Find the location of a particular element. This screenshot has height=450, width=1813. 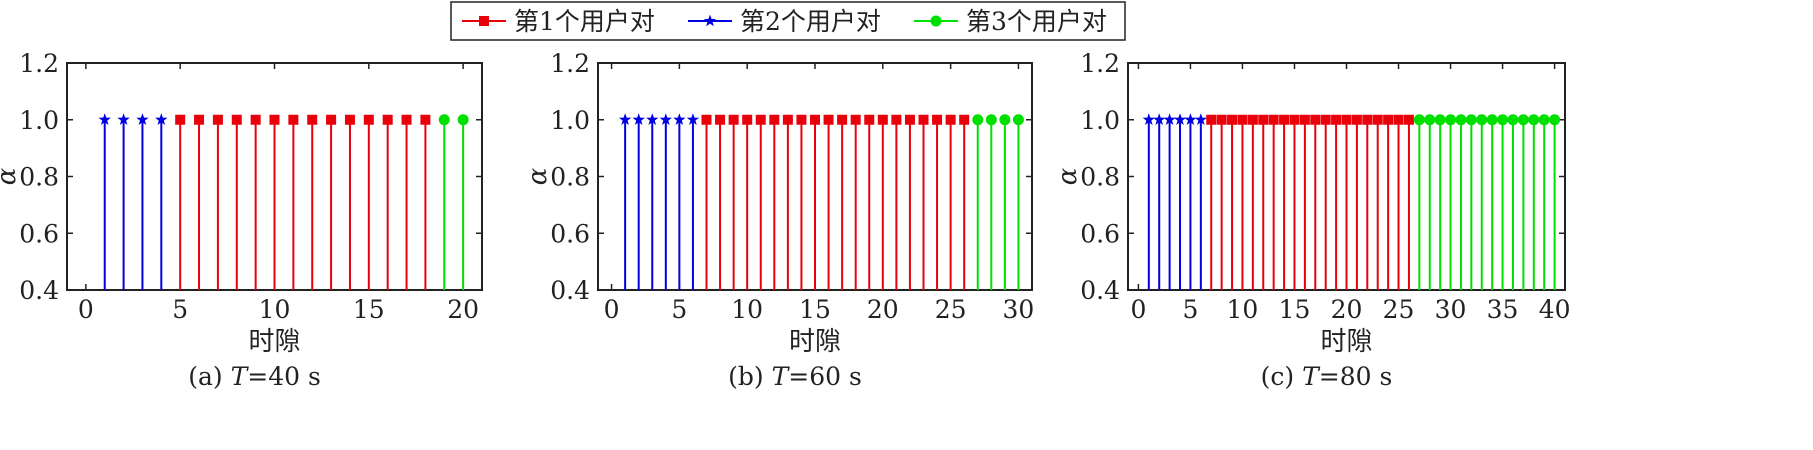

caption-prefix: (b) is located at coordinates (749, 376).